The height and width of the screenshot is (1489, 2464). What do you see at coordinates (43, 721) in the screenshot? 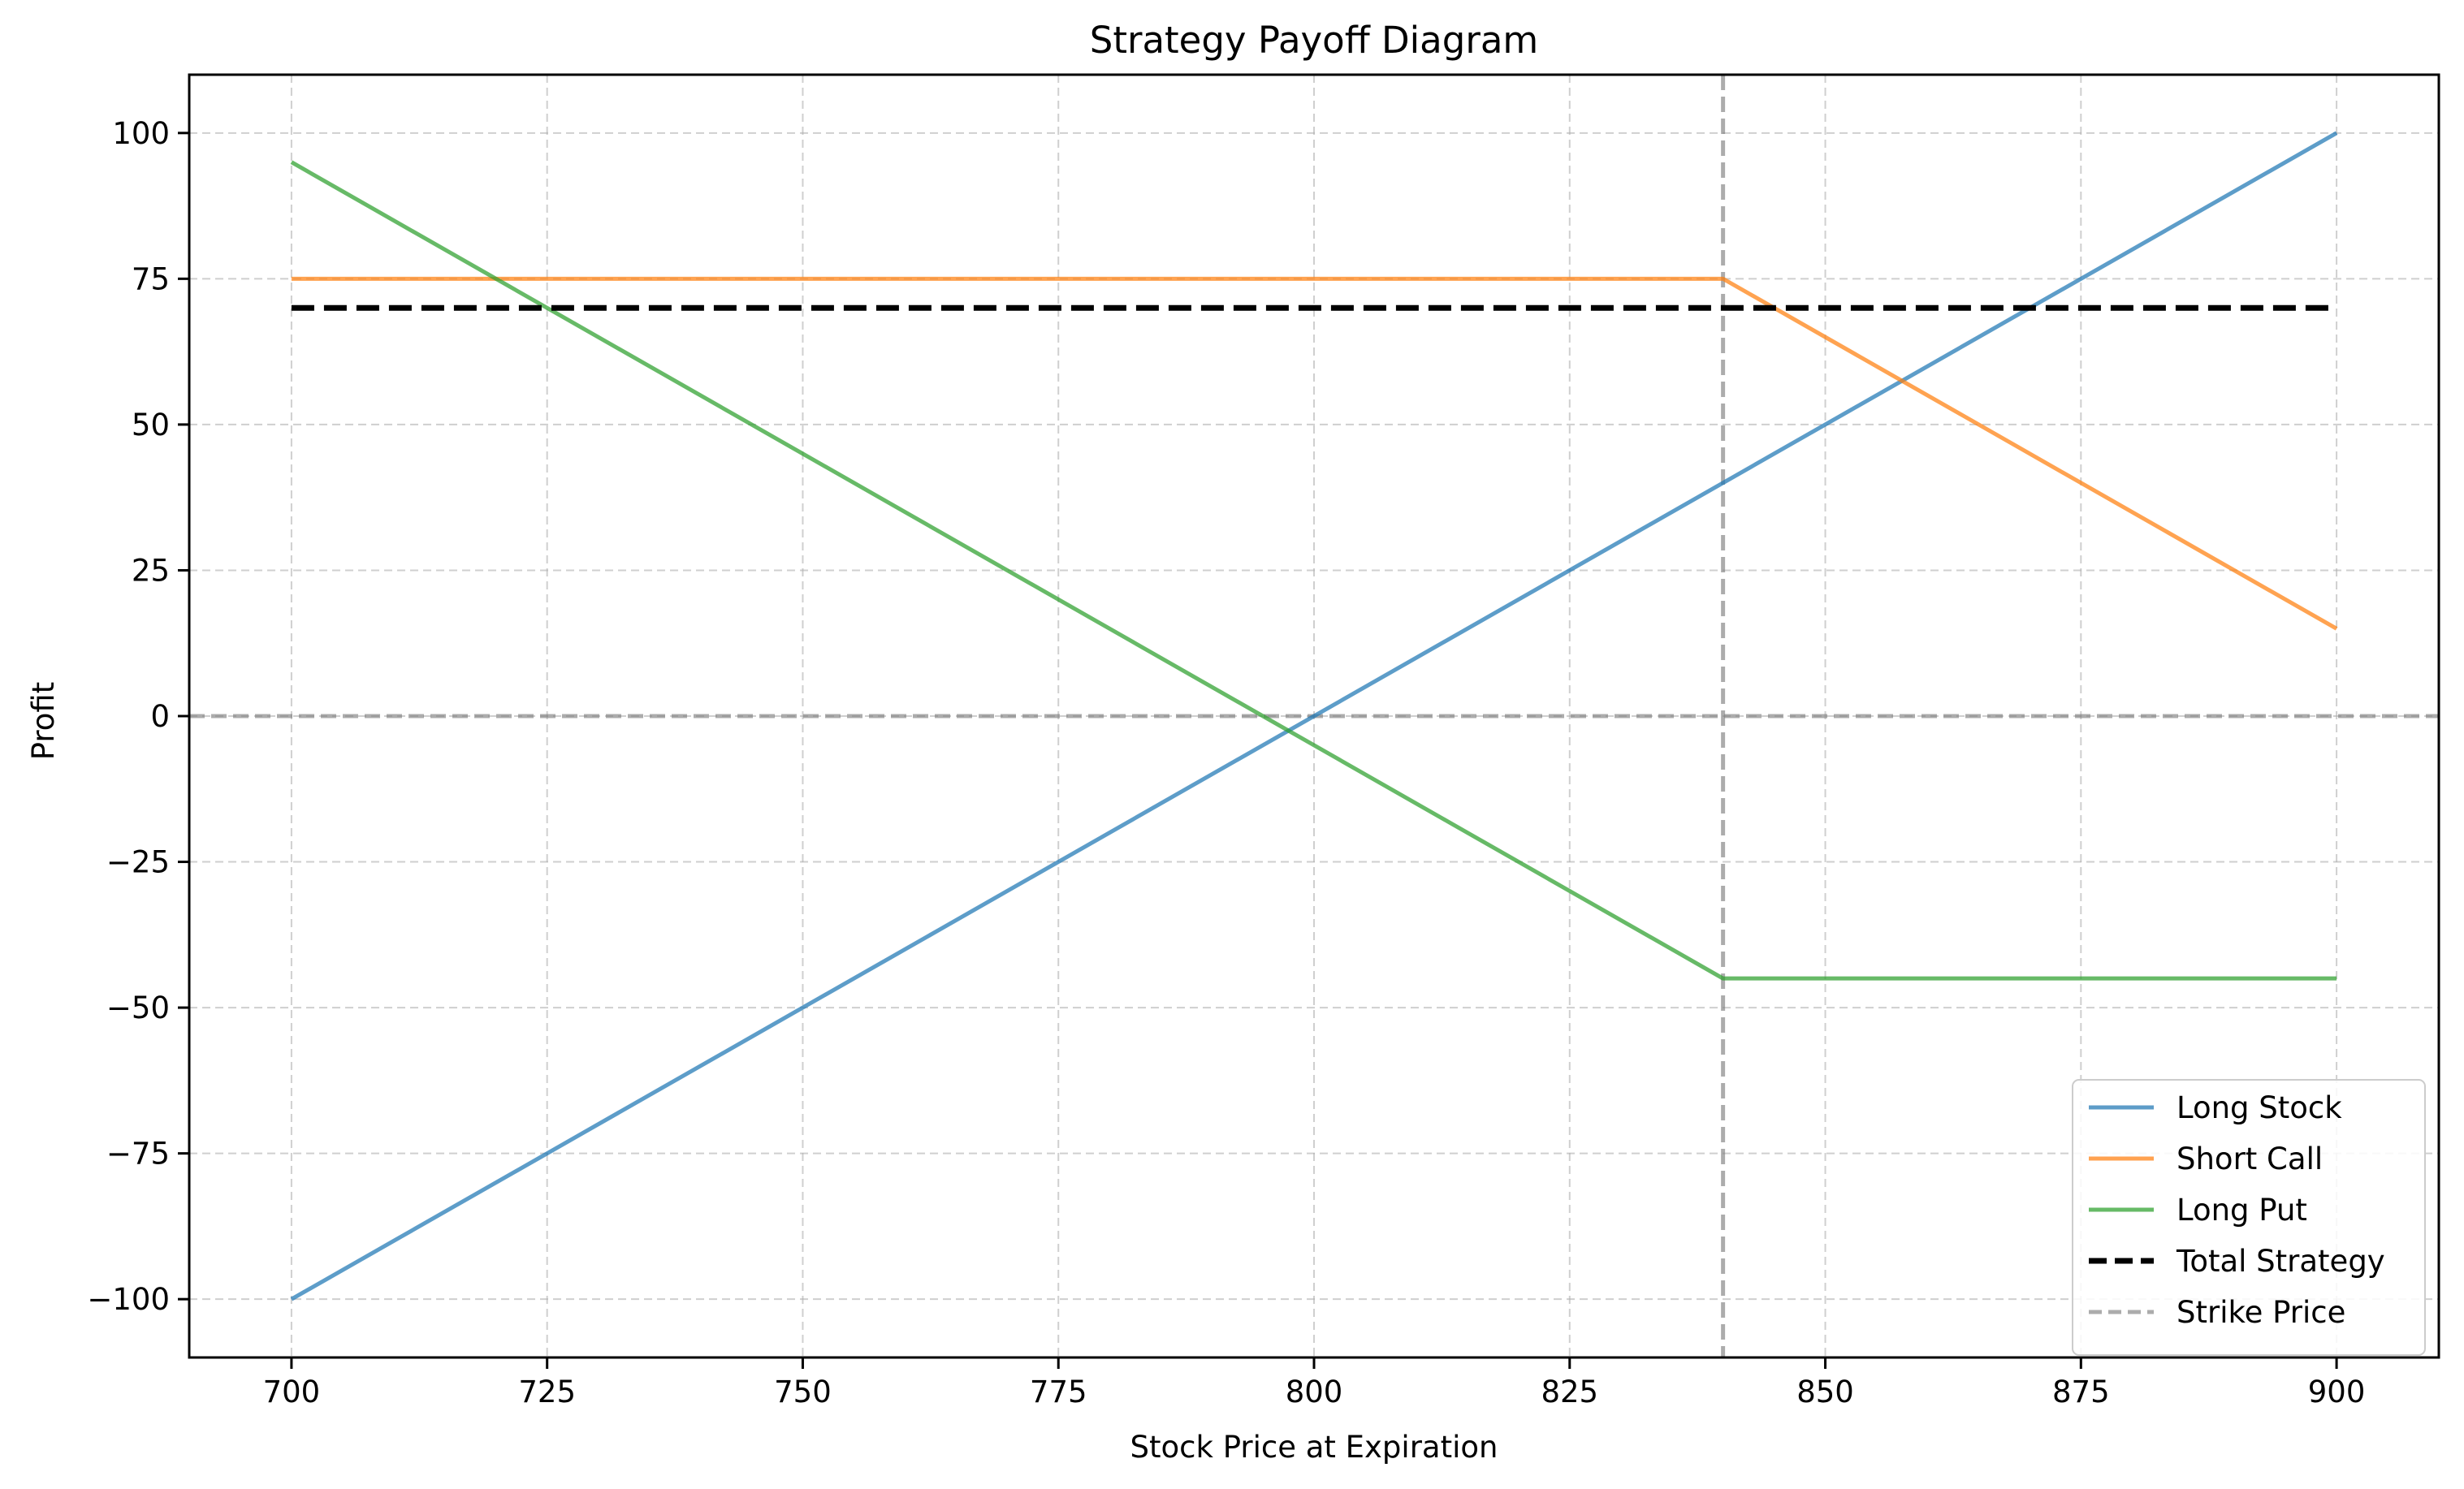
I see `y-axis-label: Profit` at bounding box center [43, 721].